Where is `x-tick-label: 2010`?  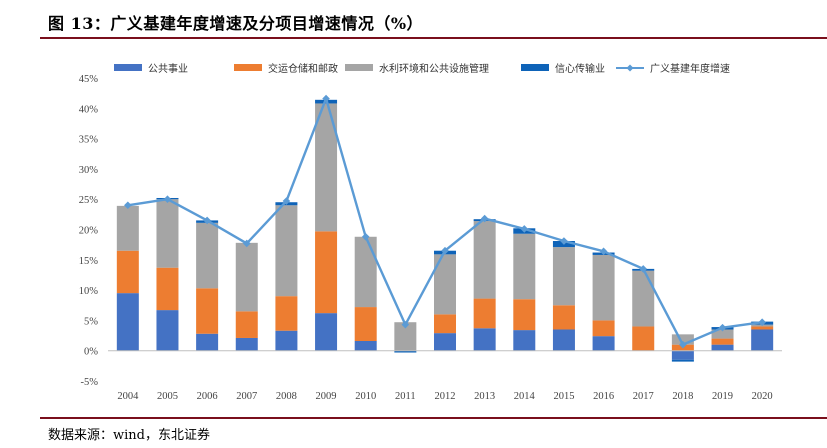
x-tick-label: 2010 is located at coordinates (365, 396).